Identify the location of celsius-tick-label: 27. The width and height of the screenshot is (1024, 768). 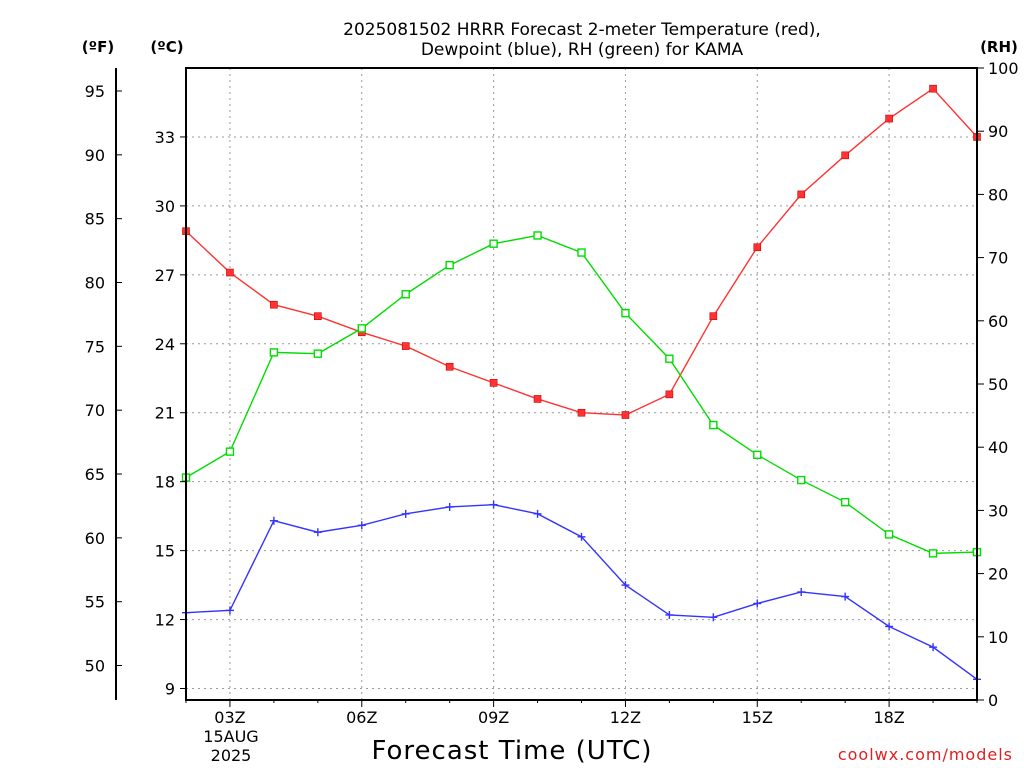
(165, 275).